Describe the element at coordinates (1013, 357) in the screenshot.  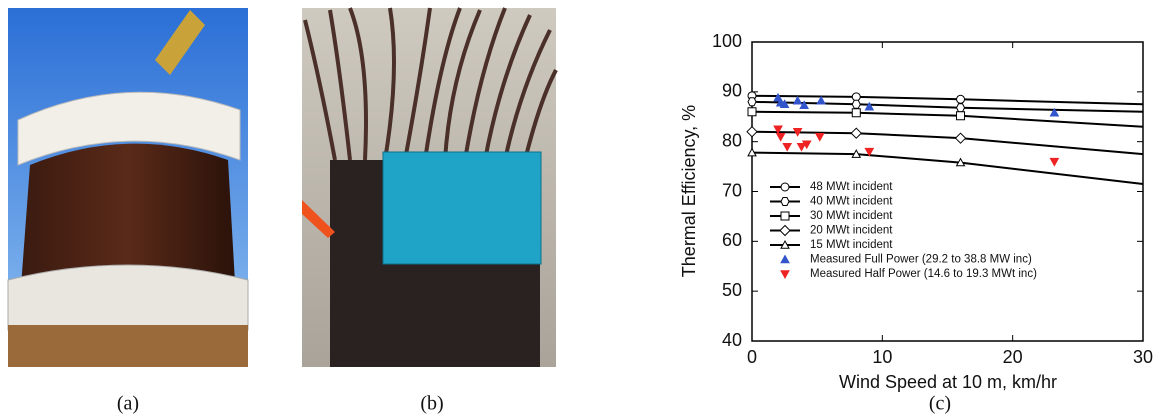
I see `x-tick-label: 20` at that location.